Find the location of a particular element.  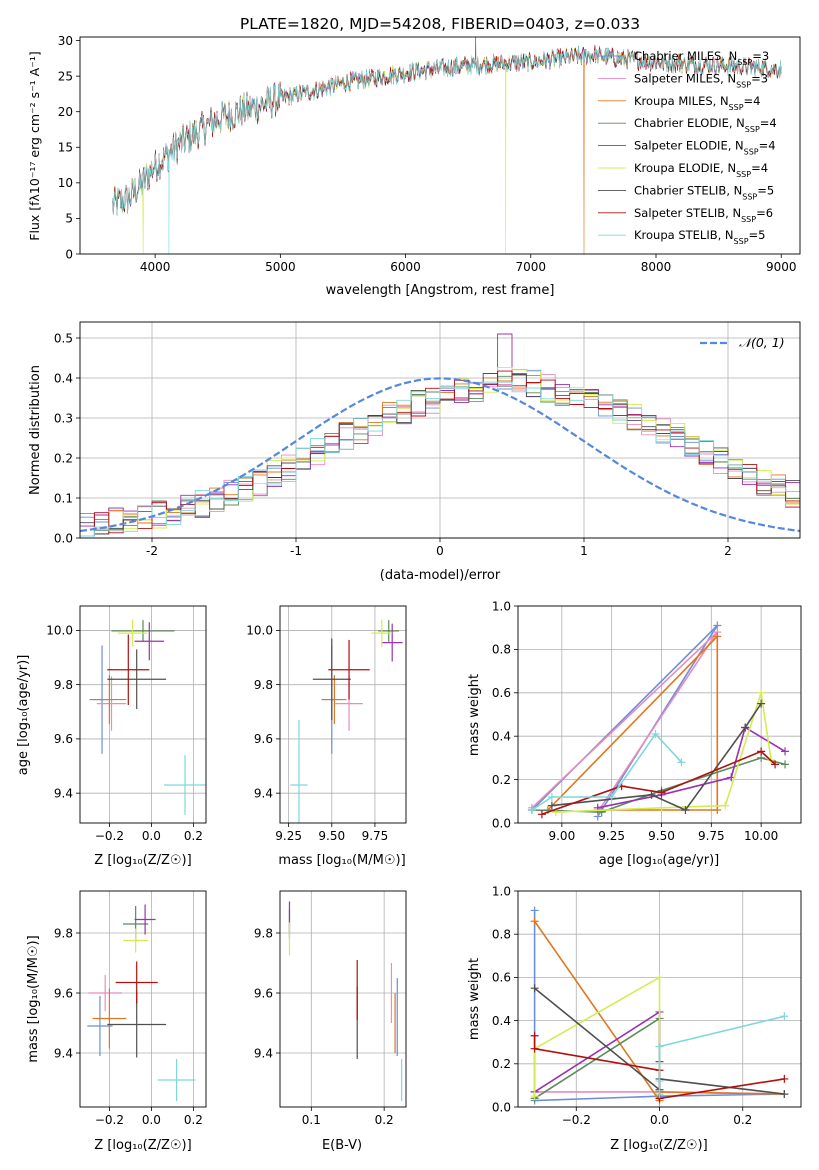

plot-area-age_vs_Z is located at coordinates (147, 717).